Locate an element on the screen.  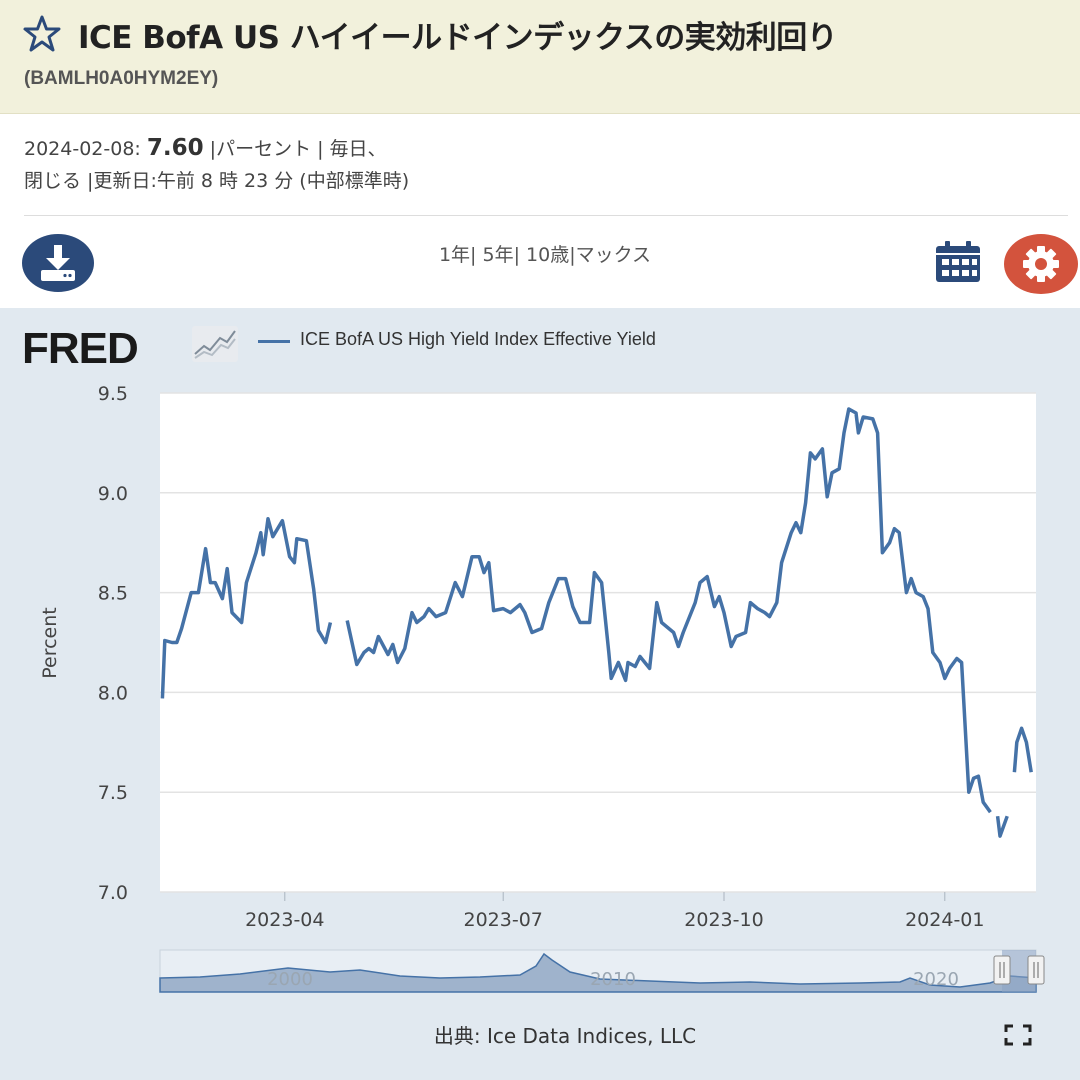
series-id: (BAMLH0A0HYM2EY) is located at coordinates (121, 78).